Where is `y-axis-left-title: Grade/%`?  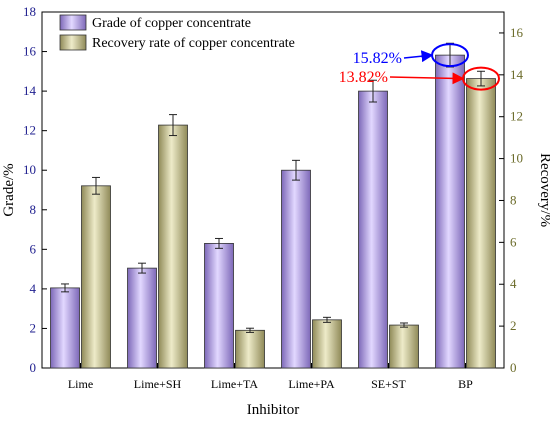 y-axis-left-title: Grade/% is located at coordinates (9, 189).